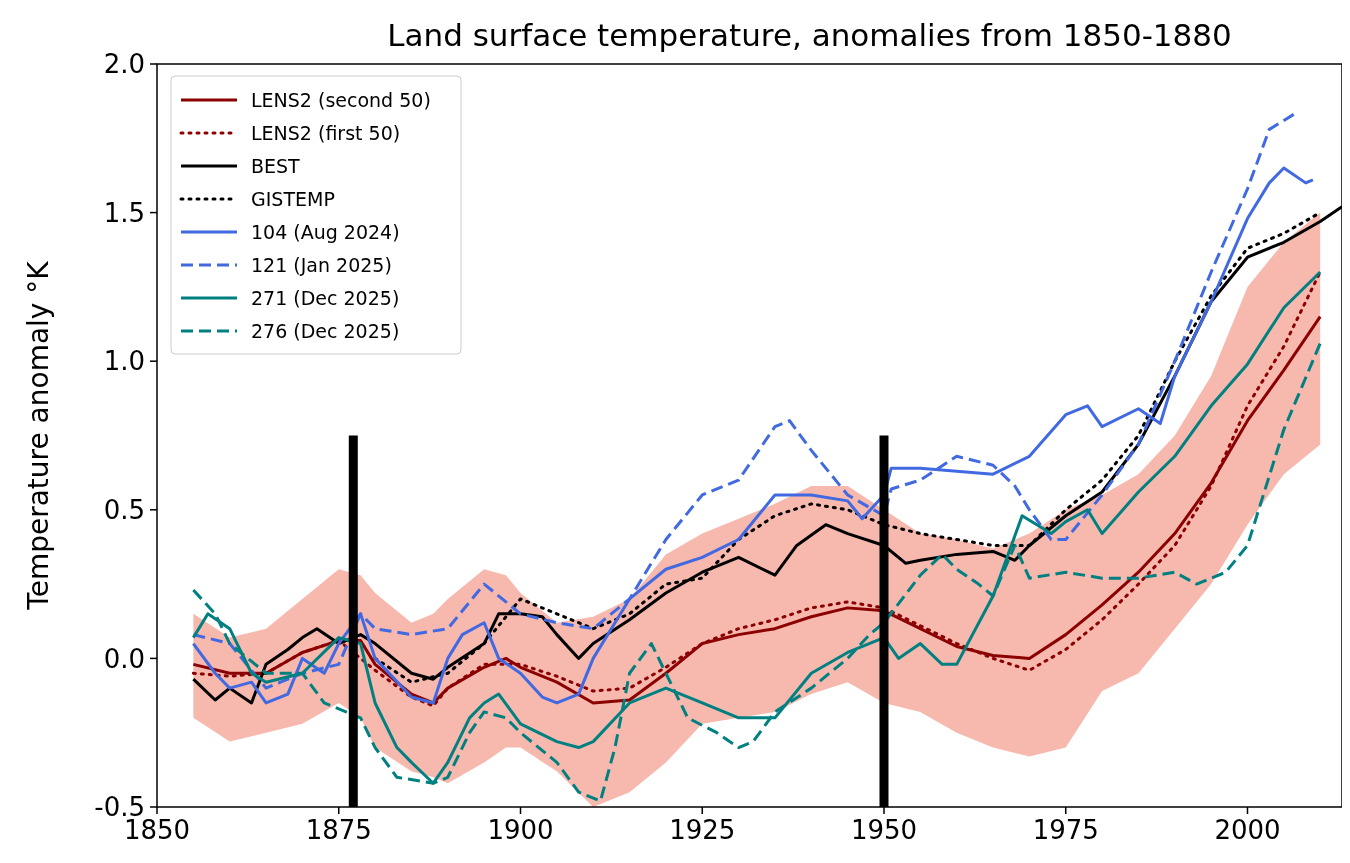 The image size is (1350, 863). What do you see at coordinates (338, 830) in the screenshot?
I see `x-tick-label: 1875` at bounding box center [338, 830].